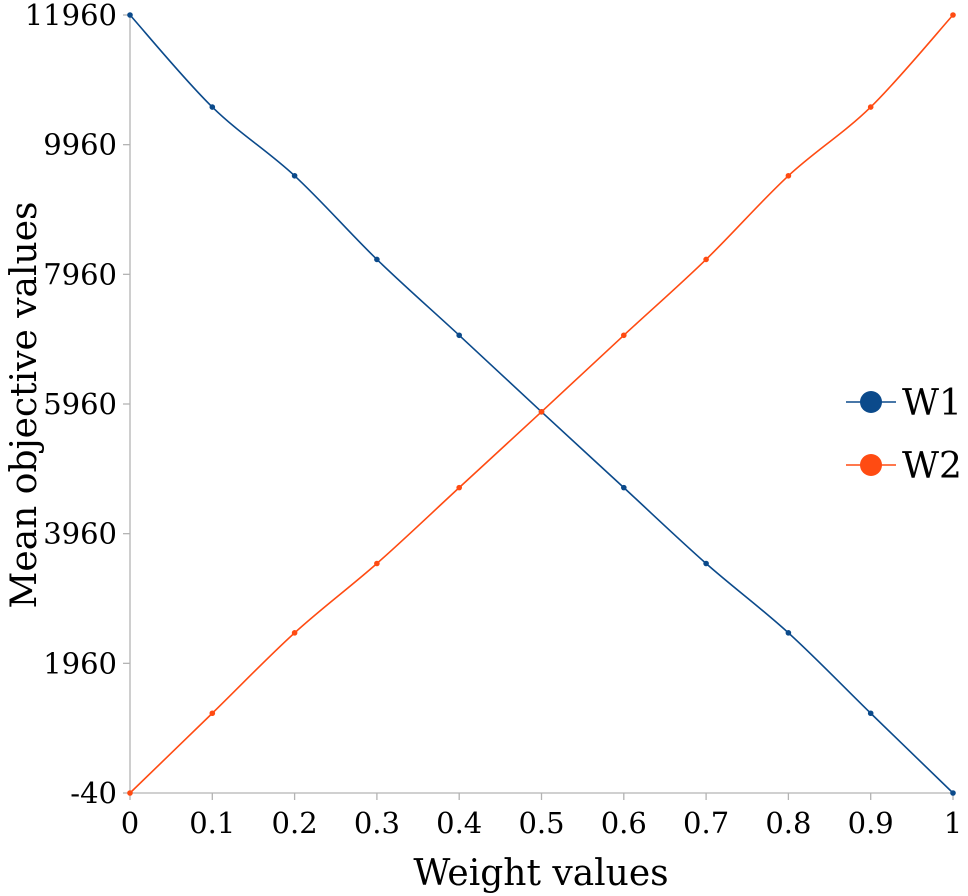  I want to click on y-tick-label: 11960, so click(71, 16).